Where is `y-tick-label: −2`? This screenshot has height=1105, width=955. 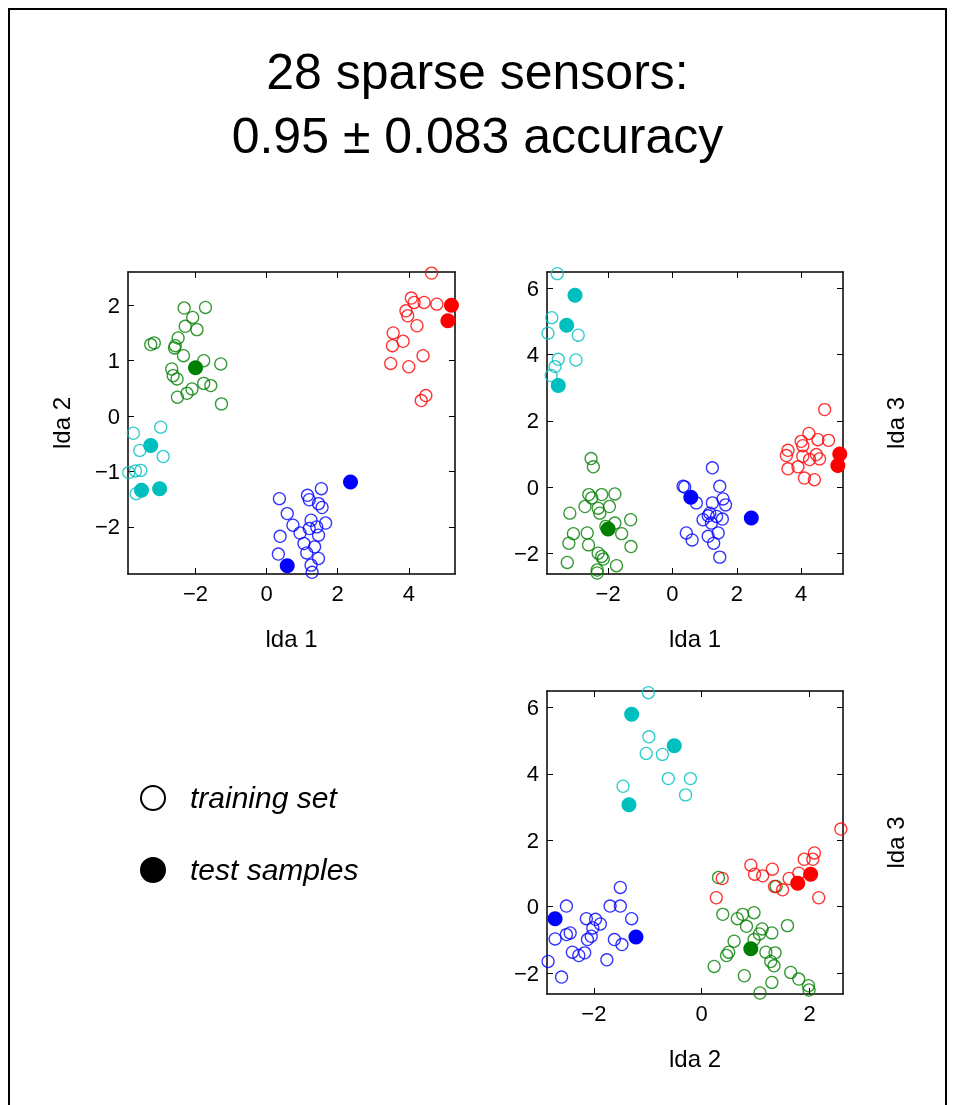 y-tick-label: −2 is located at coordinates (526, 553).